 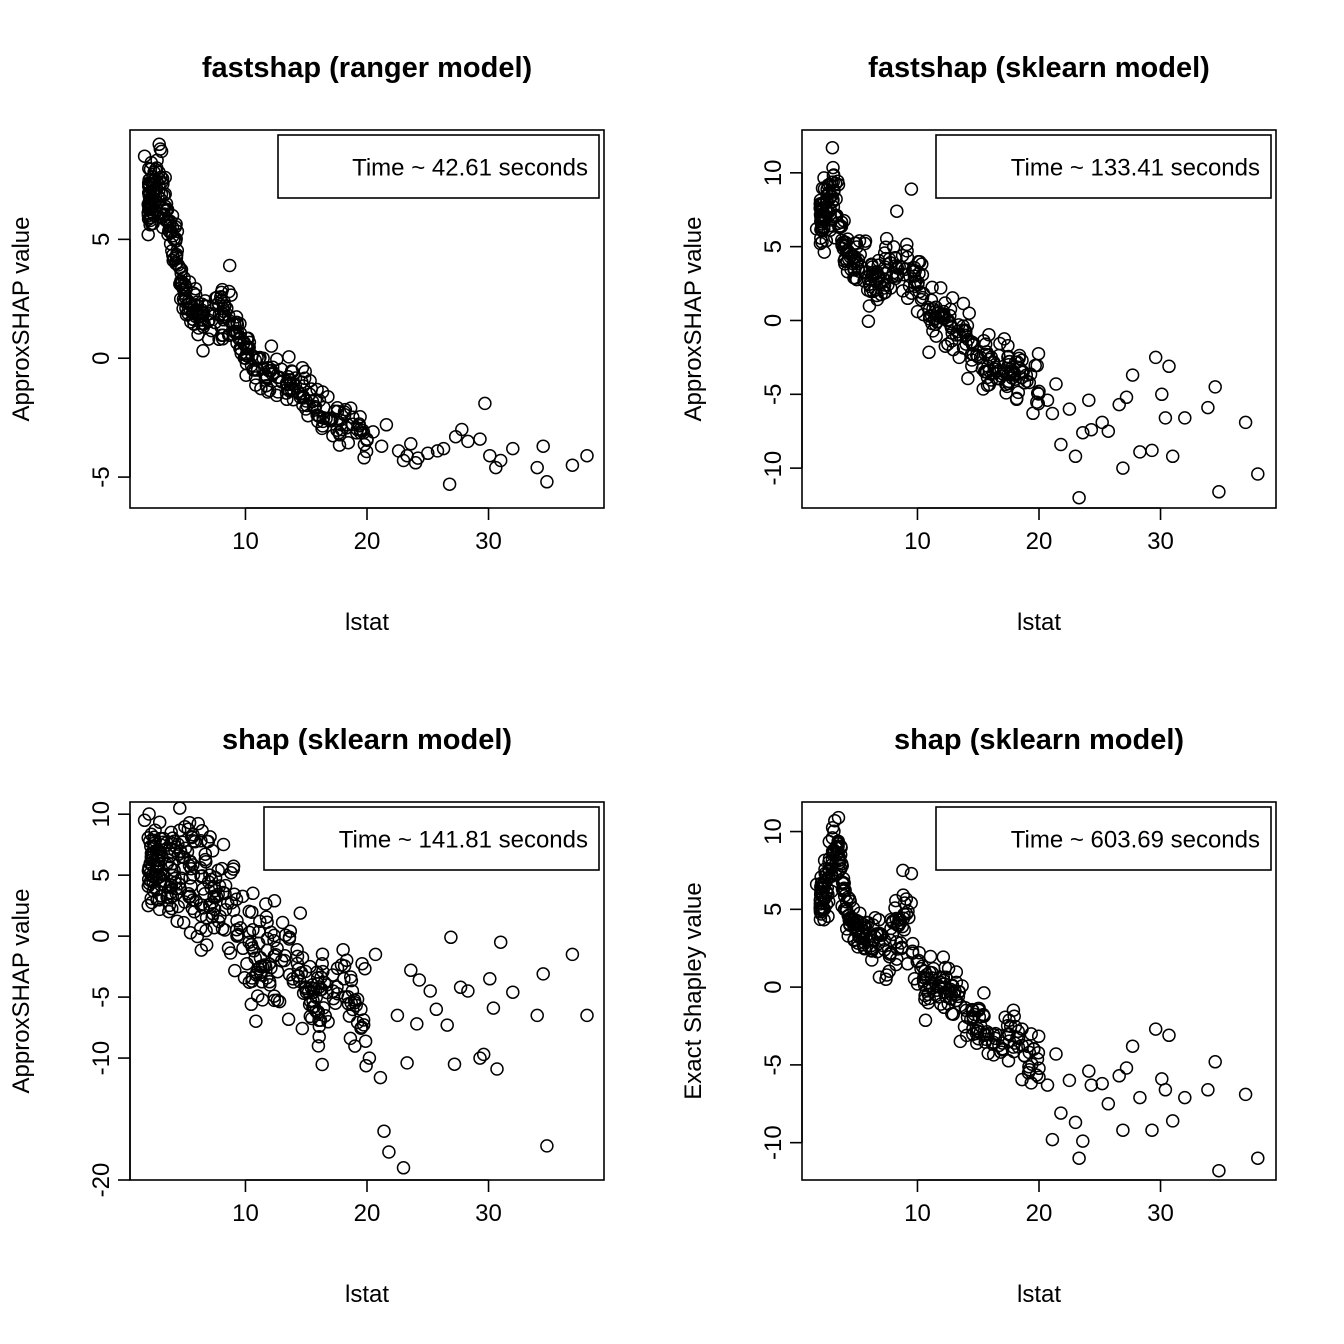 What do you see at coordinates (21, 318) in the screenshot?
I see `y-axis-label: ApproxSHAP value` at bounding box center [21, 318].